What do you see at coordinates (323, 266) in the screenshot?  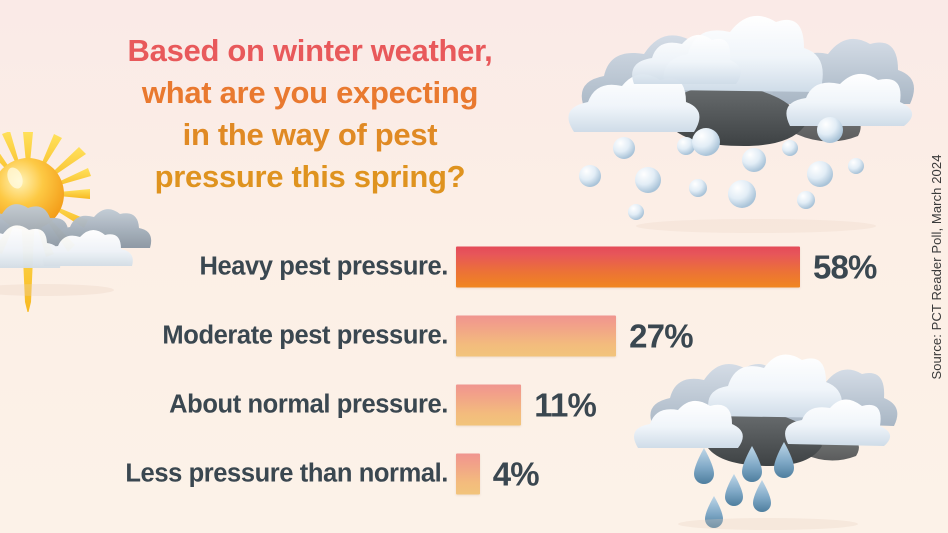 I see `bar-category-label: Heavy pest pressure.` at bounding box center [323, 266].